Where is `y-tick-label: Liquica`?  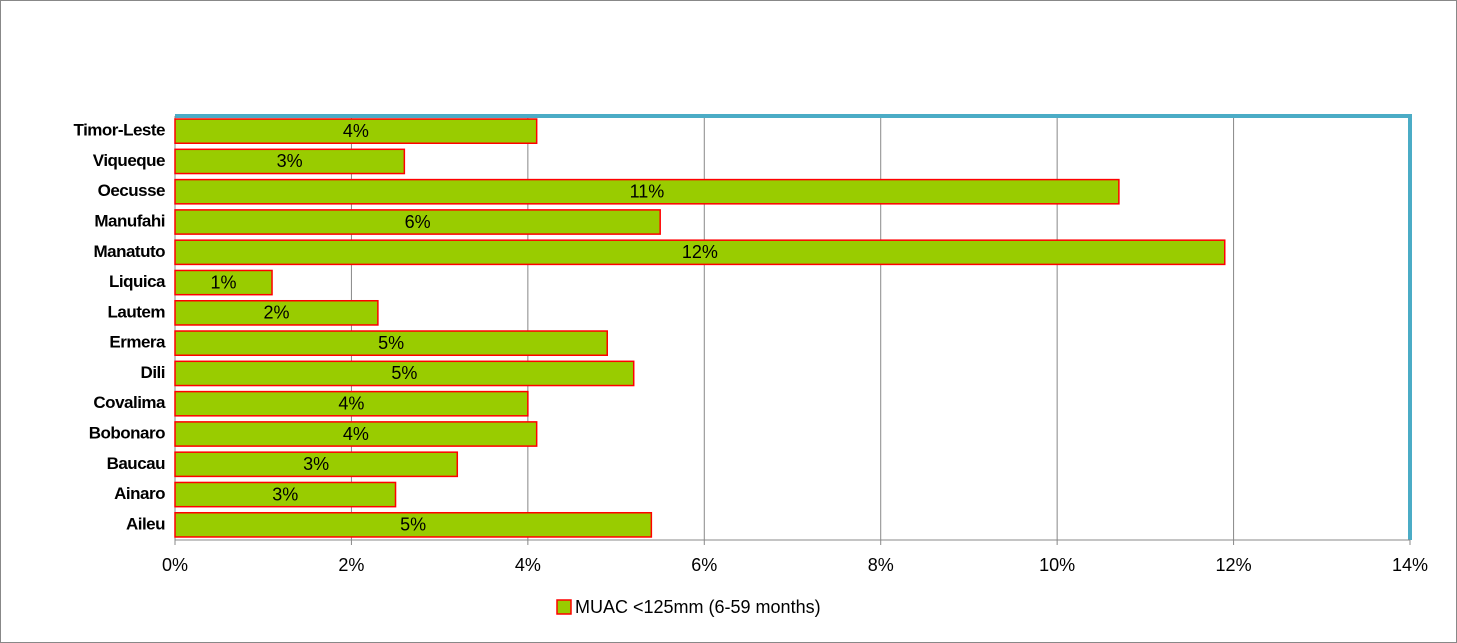
y-tick-label: Liquica is located at coordinates (137, 281).